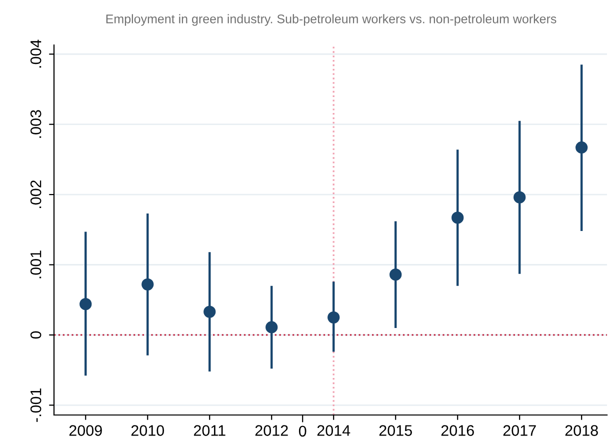 The width and height of the screenshot is (608, 444). I want to click on x-tick-label: 2010, so click(147, 430).